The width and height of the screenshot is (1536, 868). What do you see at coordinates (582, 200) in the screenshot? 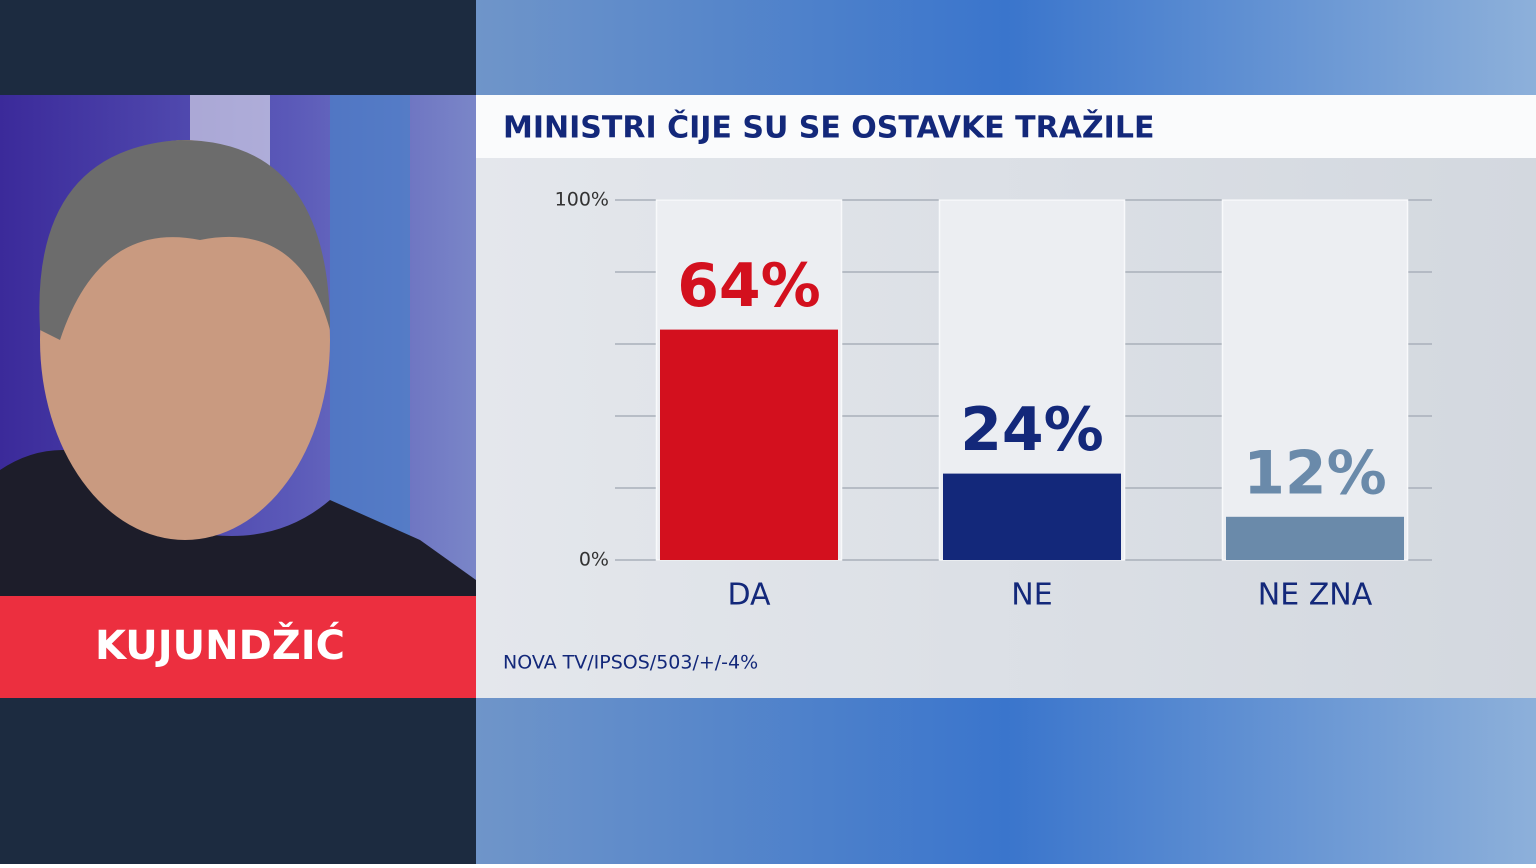
I see `y-tick-label: 100%` at bounding box center [582, 200].